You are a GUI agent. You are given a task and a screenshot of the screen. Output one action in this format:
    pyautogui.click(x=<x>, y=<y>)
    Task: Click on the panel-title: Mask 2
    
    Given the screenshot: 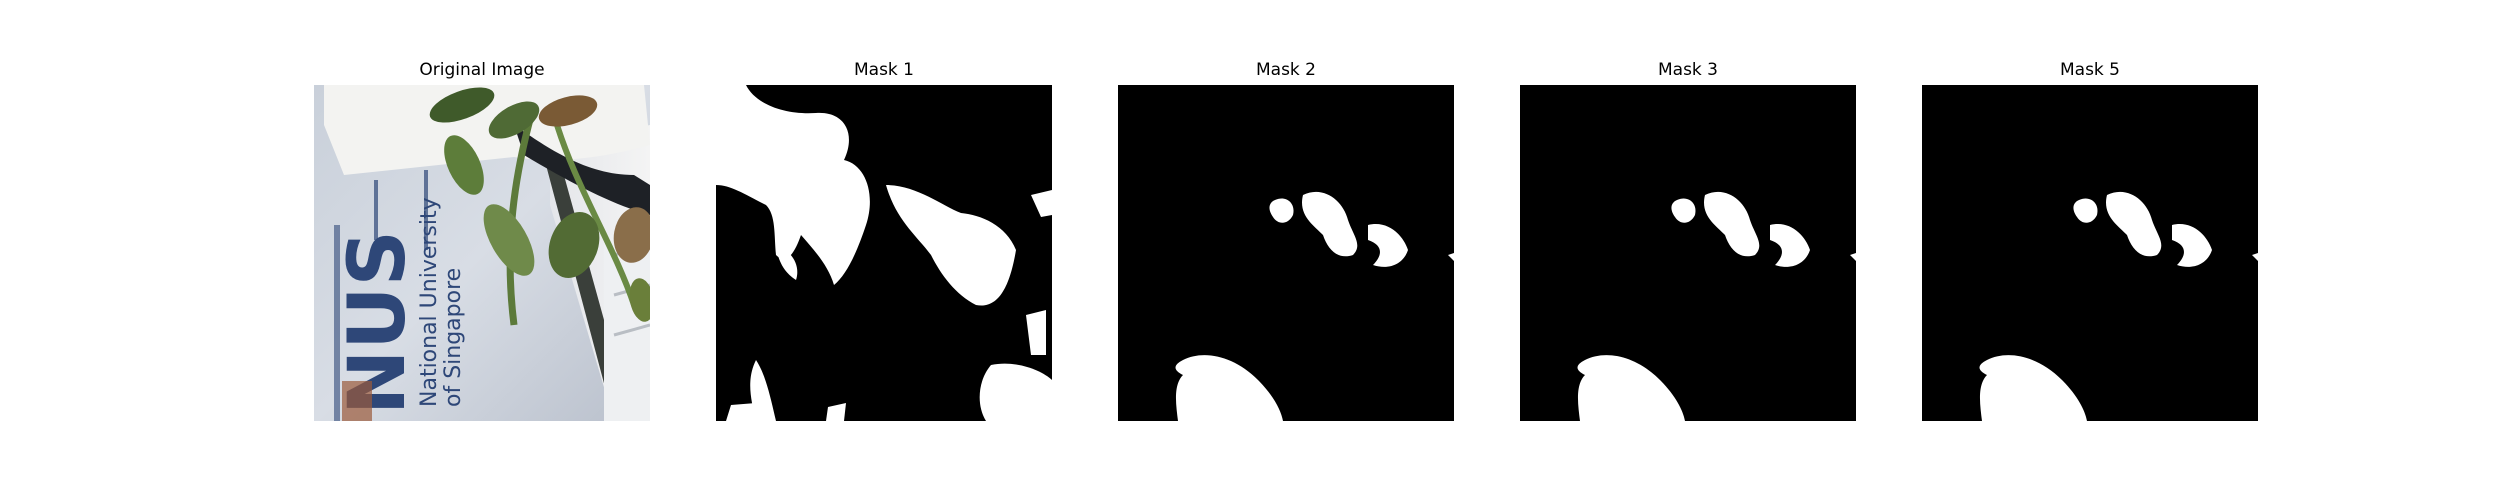 What is the action you would take?
    pyautogui.click(x=1285, y=70)
    